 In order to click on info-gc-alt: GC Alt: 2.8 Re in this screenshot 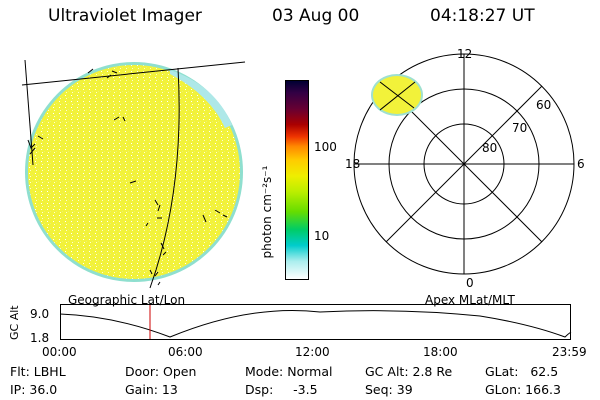, I will do `click(409, 371)`.